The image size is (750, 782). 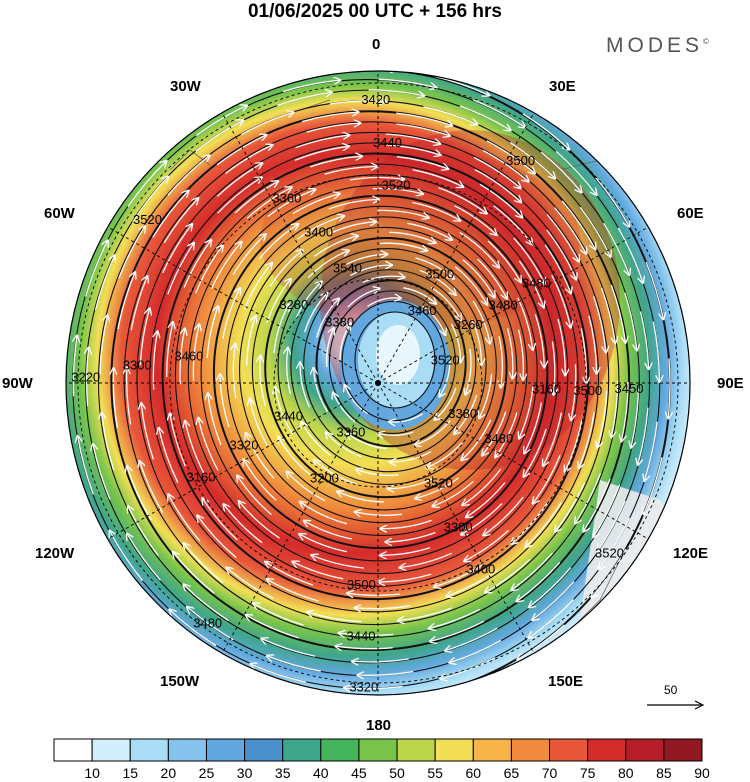 What do you see at coordinates (511, 773) in the screenshot?
I see `colorbar-tick-label: 65` at bounding box center [511, 773].